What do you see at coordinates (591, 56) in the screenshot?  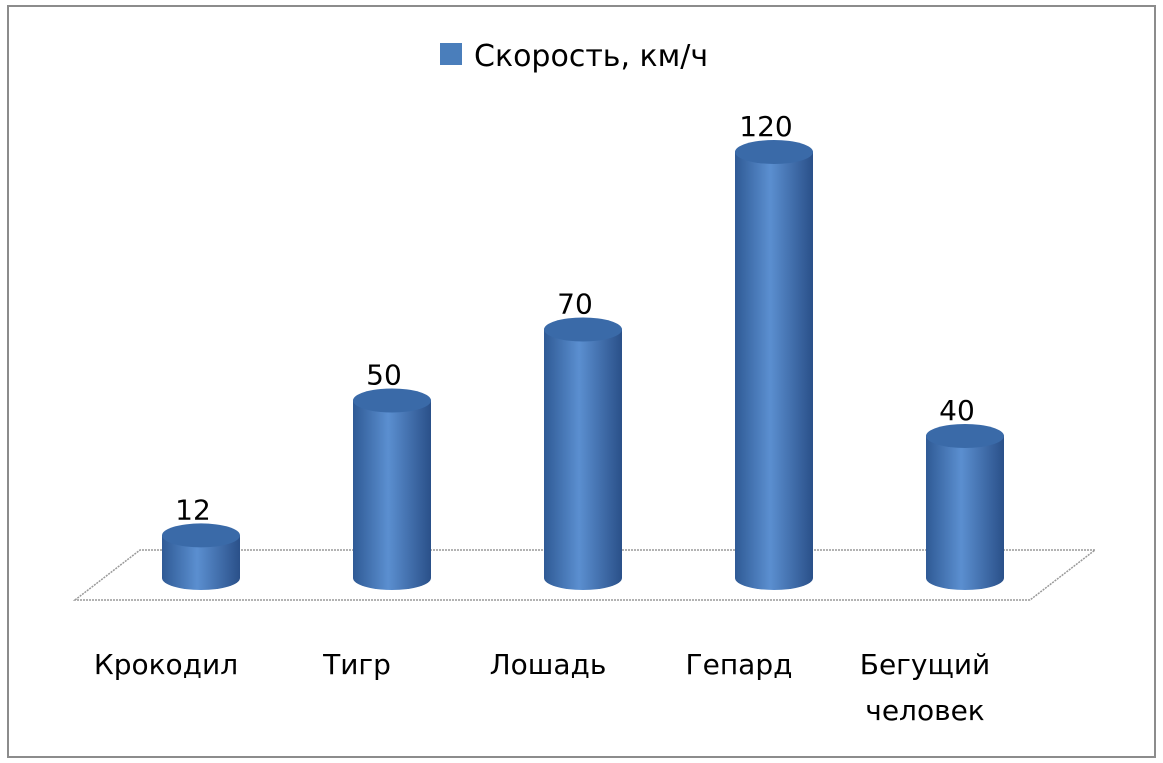 I see `legend-label: Скорость, км/ч` at bounding box center [591, 56].